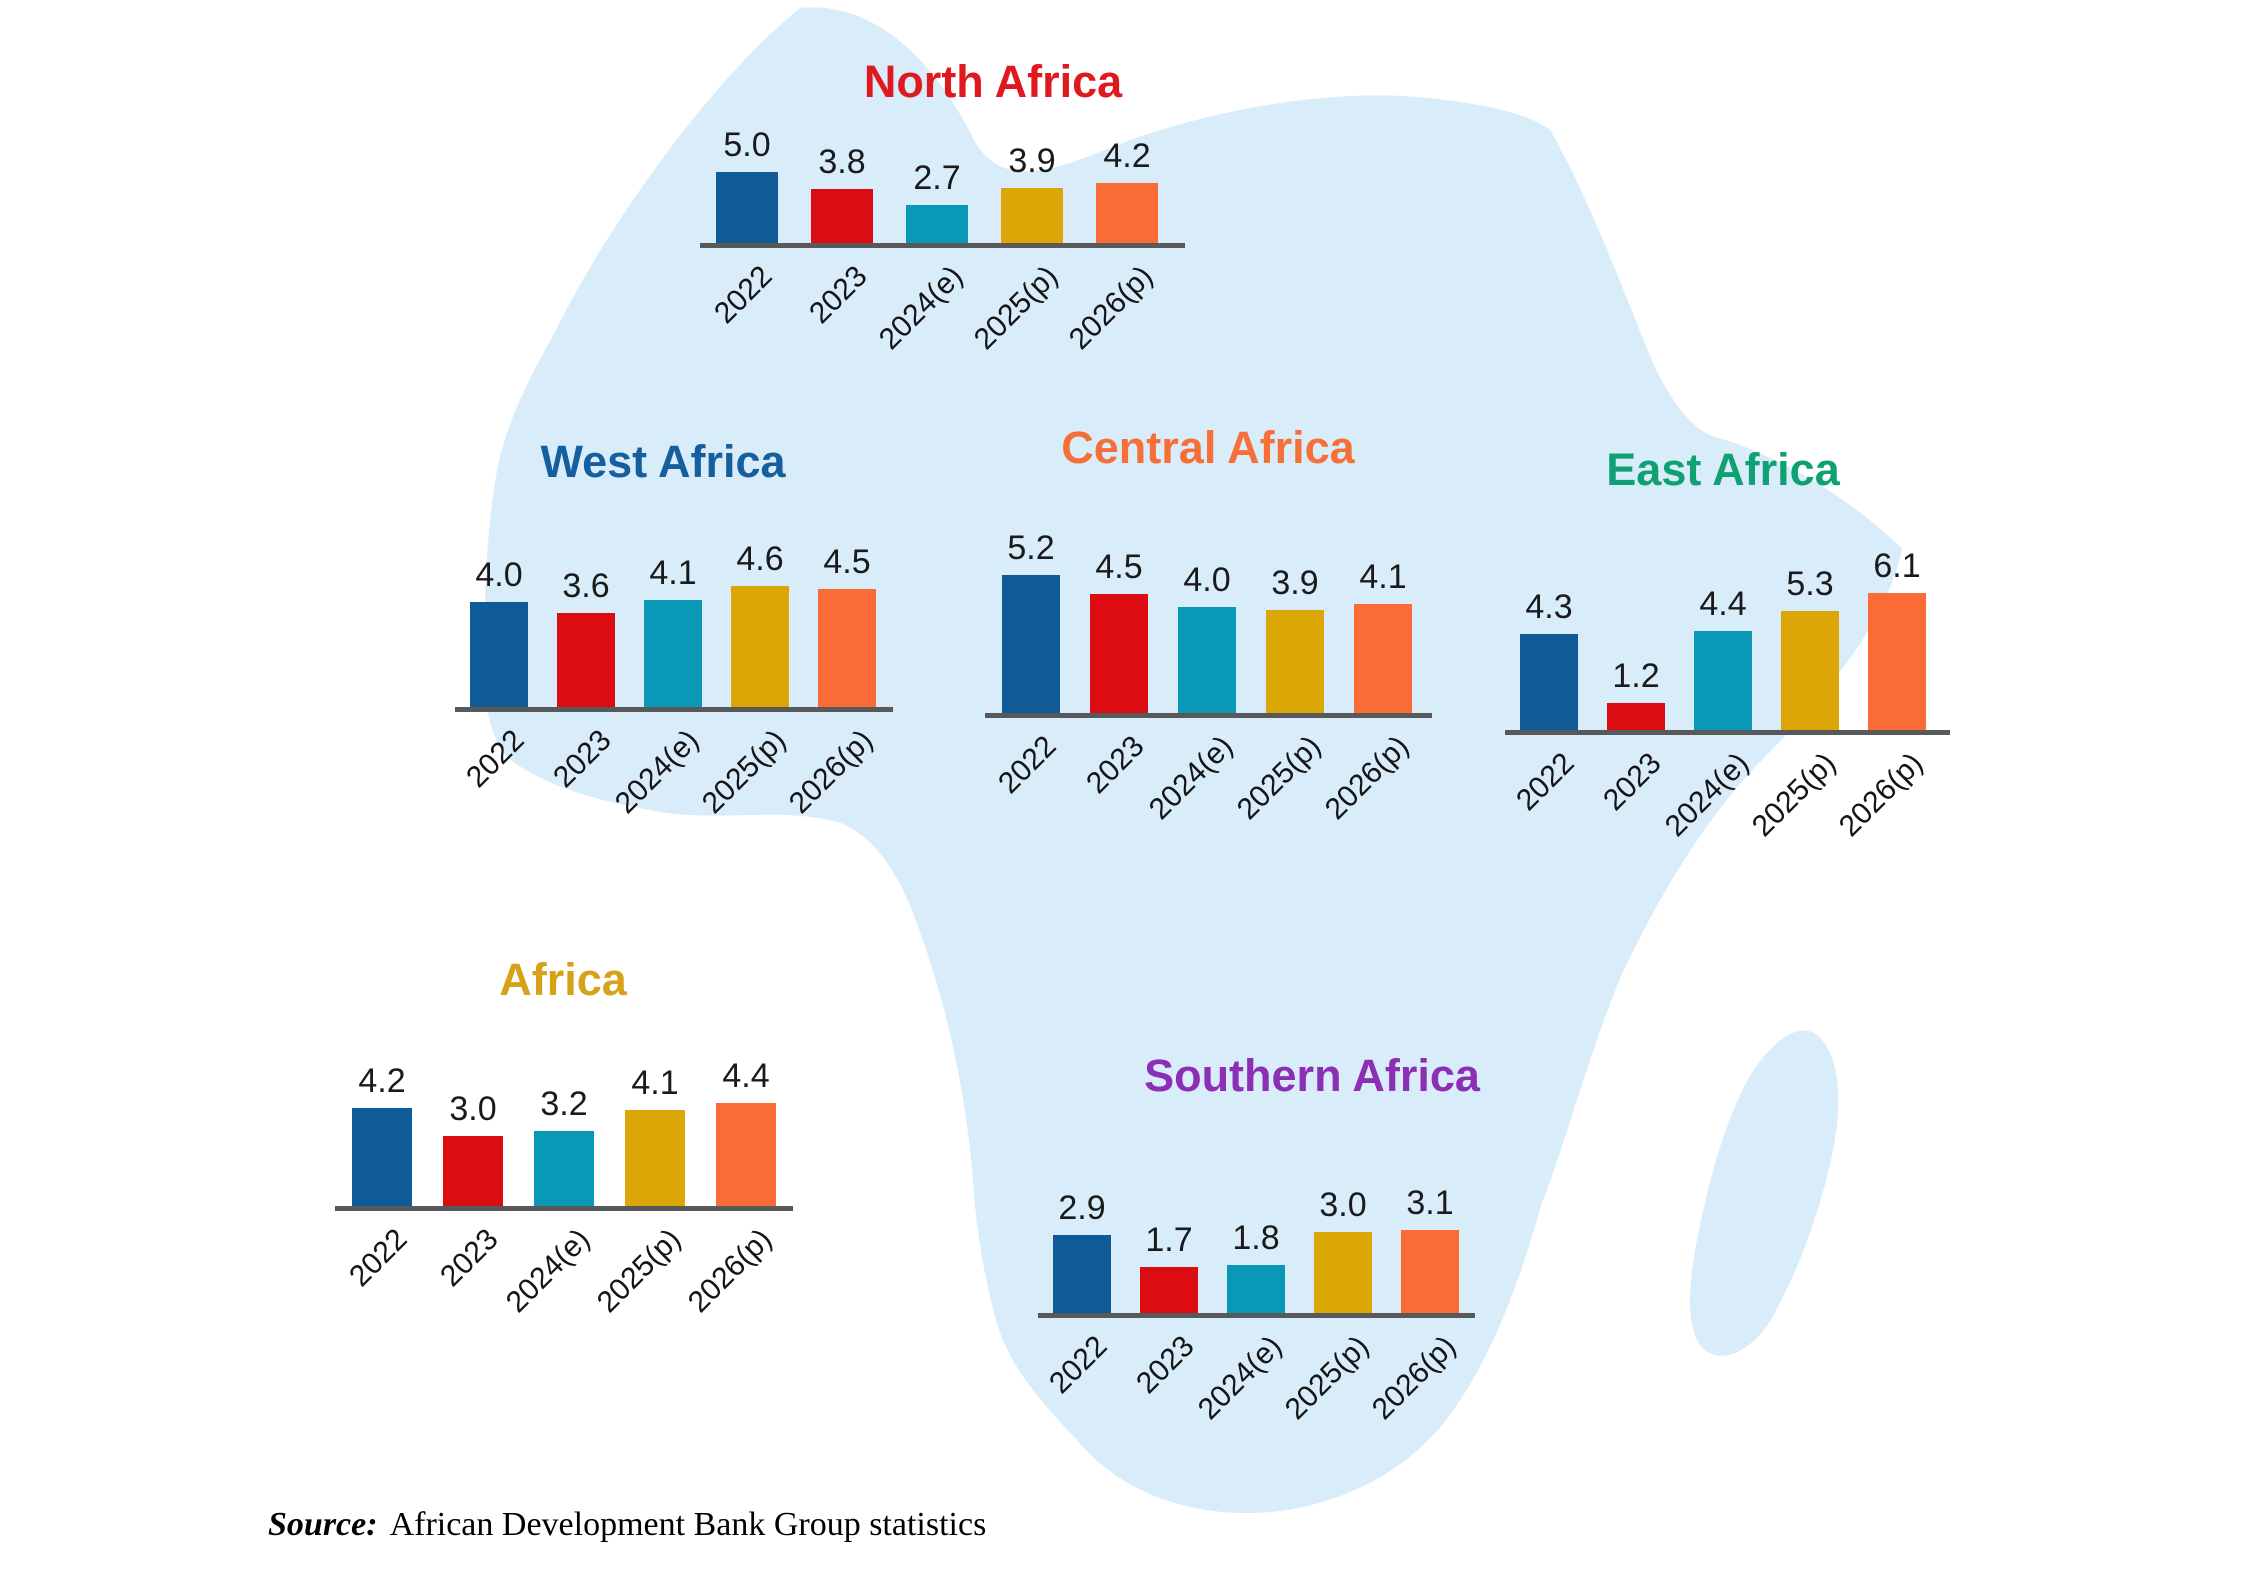  Describe the element at coordinates (1897, 566) in the screenshot. I see `value-label-2026(p): 6.1` at that location.